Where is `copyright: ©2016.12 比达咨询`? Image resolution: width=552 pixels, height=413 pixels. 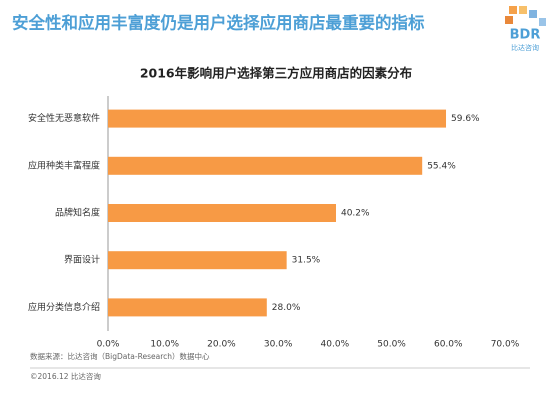 copyright: ©2016.12 比达咨询 is located at coordinates (65, 376).